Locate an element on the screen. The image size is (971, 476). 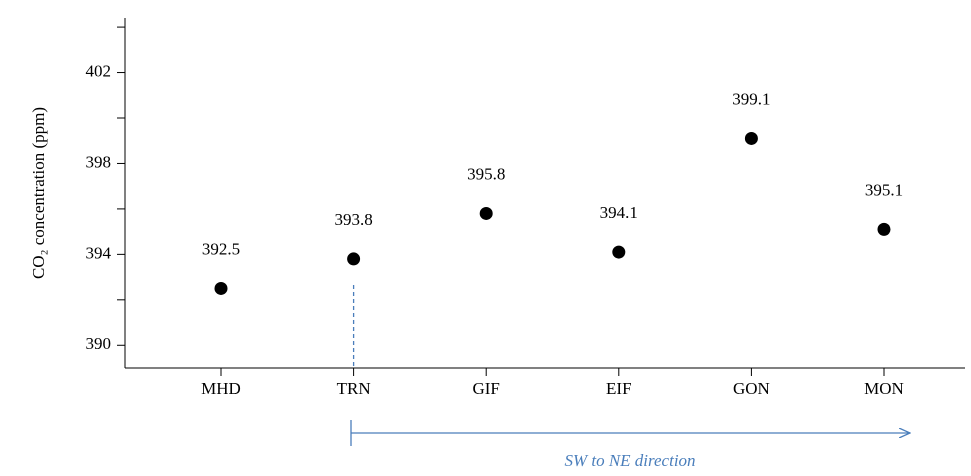
y-tick-label: 402 is located at coordinates (99, 70).